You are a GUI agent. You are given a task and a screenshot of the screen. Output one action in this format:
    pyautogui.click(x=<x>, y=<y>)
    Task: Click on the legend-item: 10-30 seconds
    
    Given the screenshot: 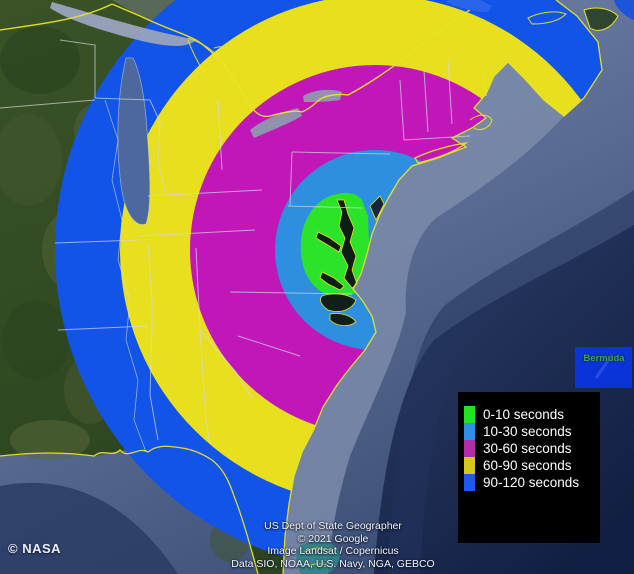 What is the action you would take?
    pyautogui.click(x=532, y=431)
    